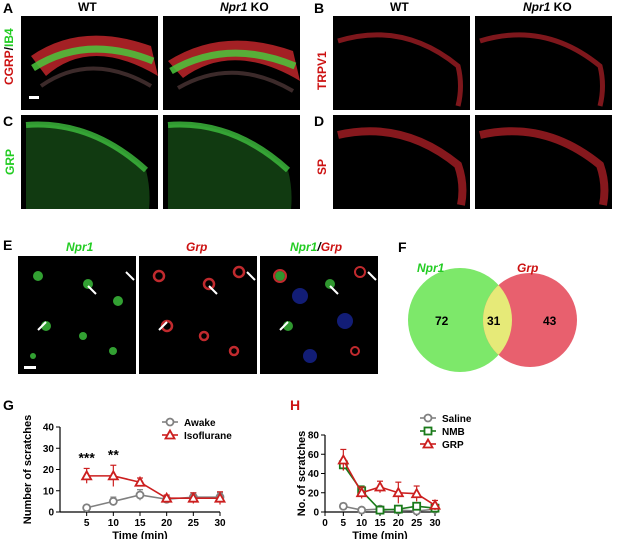 The width and height of the screenshot is (617, 539). What do you see at coordinates (113, 454) in the screenshot?
I see `significance-stars: **` at bounding box center [113, 454].